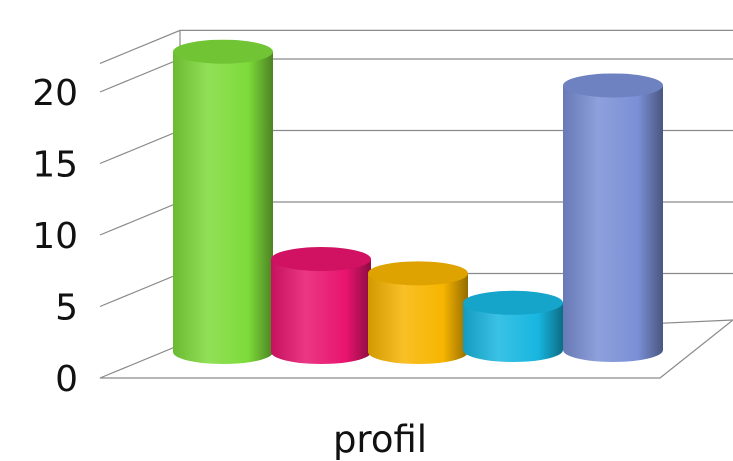 The image size is (733, 461). I want to click on chart-floor, so click(416, 349).